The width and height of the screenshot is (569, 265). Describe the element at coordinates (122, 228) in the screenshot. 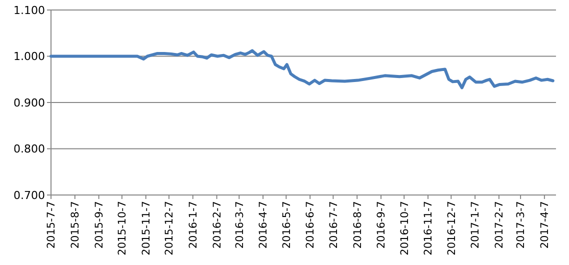

I see `x-tick-label: 2015-10-7` at that location.